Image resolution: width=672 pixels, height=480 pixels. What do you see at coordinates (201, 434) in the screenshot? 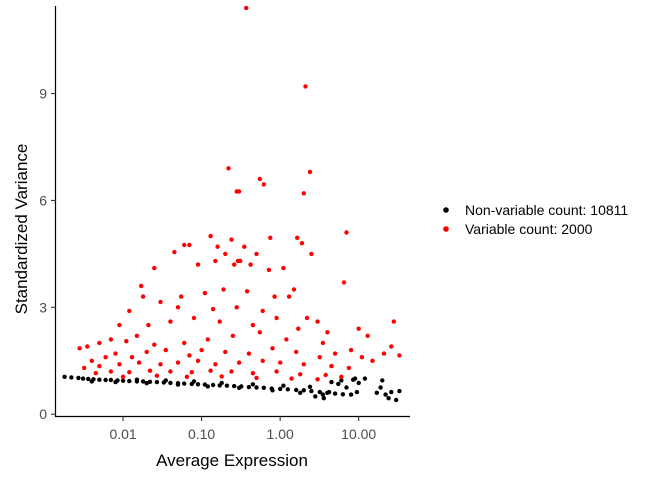
I see `x-tick-label: 0.10` at bounding box center [201, 434].